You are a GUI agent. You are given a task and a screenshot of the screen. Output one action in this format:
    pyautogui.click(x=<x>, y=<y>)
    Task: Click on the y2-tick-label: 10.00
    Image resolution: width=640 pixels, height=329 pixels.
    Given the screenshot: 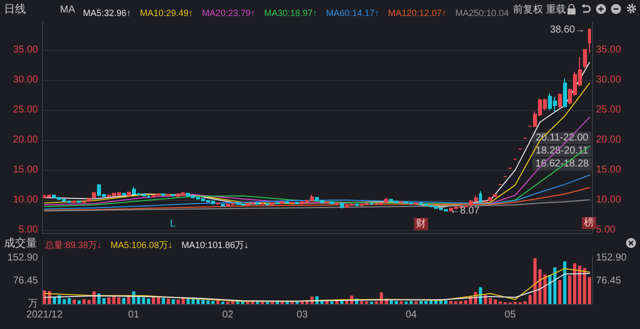 What is the action you would take?
    pyautogui.click(x=609, y=200)
    